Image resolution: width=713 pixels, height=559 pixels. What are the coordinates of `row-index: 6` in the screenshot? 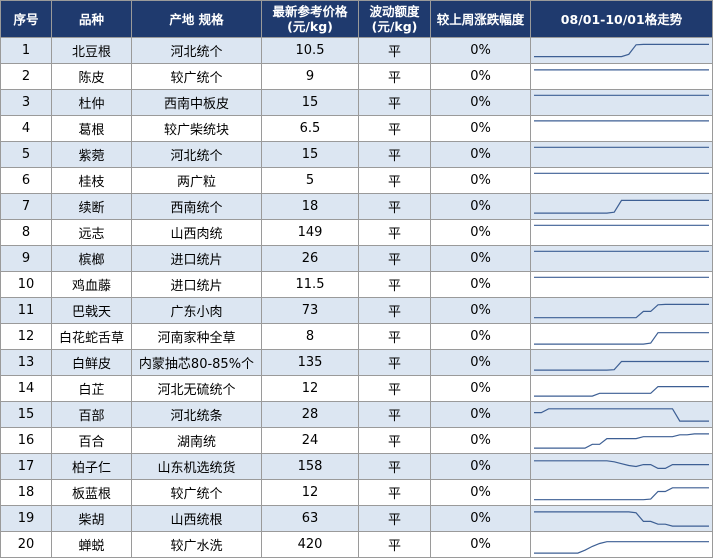 It's located at (26, 180).